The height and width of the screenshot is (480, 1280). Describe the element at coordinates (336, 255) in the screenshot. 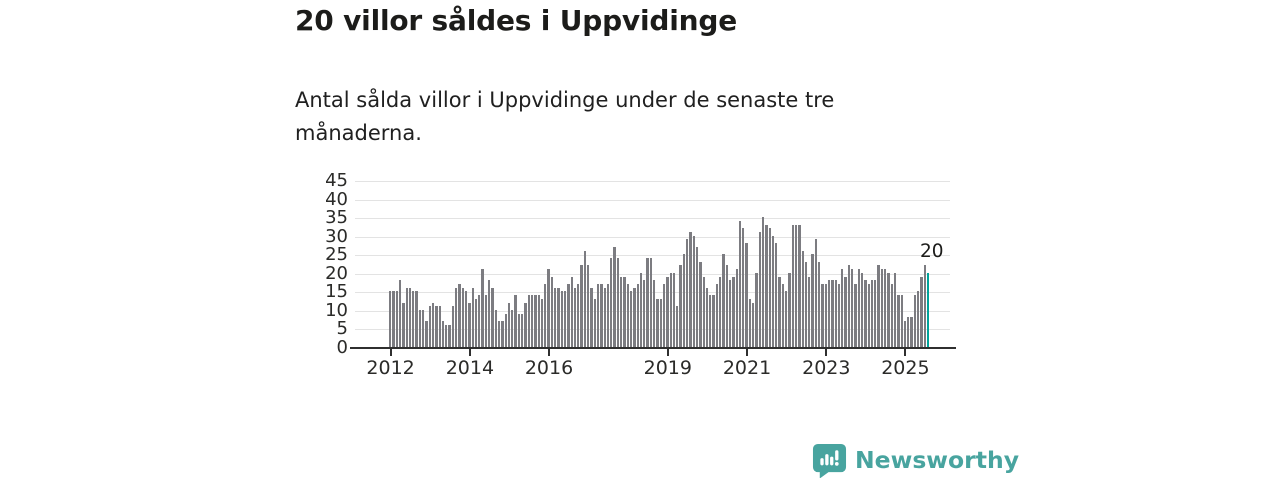

I see `y-tick-label: 25` at that location.